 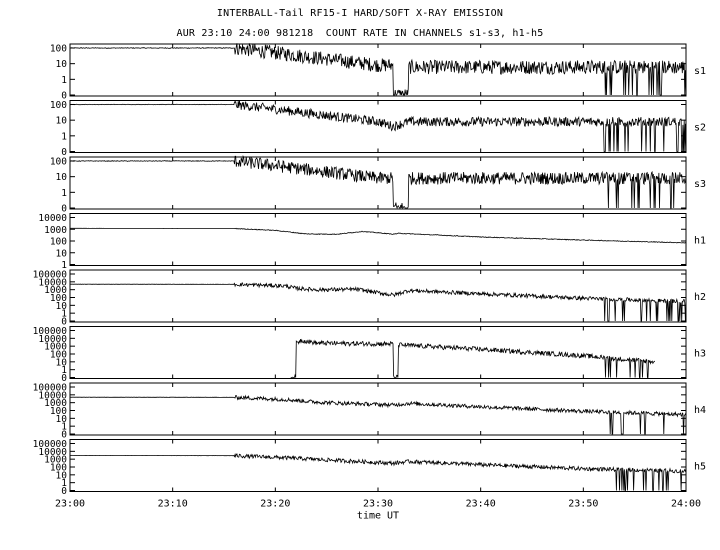 I want to click on series-line-h2, so click(x=378, y=302).